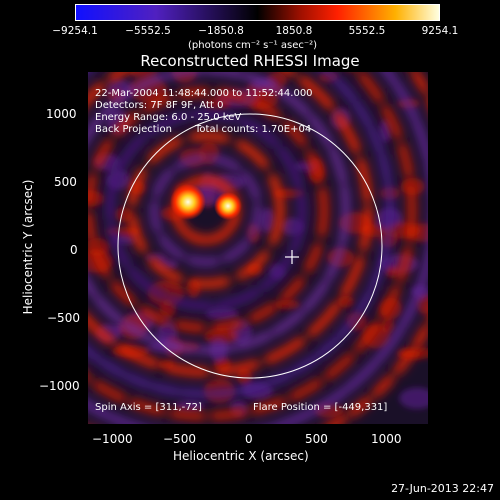  What do you see at coordinates (367, 31) in the screenshot?
I see `colorbar-tick: 5552.5` at bounding box center [367, 31].